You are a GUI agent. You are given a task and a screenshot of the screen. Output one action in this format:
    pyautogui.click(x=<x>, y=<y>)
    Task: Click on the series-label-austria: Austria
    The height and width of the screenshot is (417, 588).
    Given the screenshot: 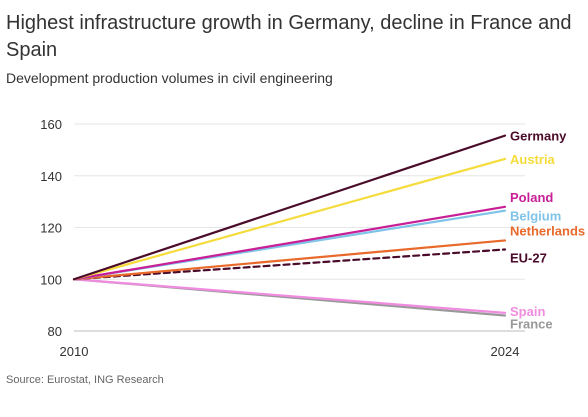 What is the action you would take?
    pyautogui.click(x=533, y=159)
    